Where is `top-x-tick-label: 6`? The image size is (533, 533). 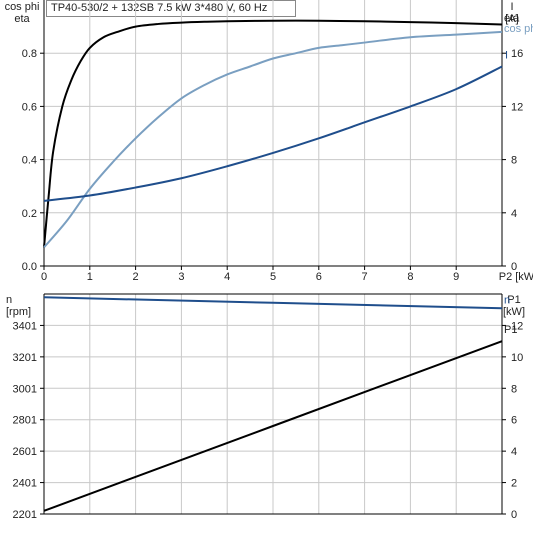
top-x-tick-label: 6 is located at coordinates (319, 277).